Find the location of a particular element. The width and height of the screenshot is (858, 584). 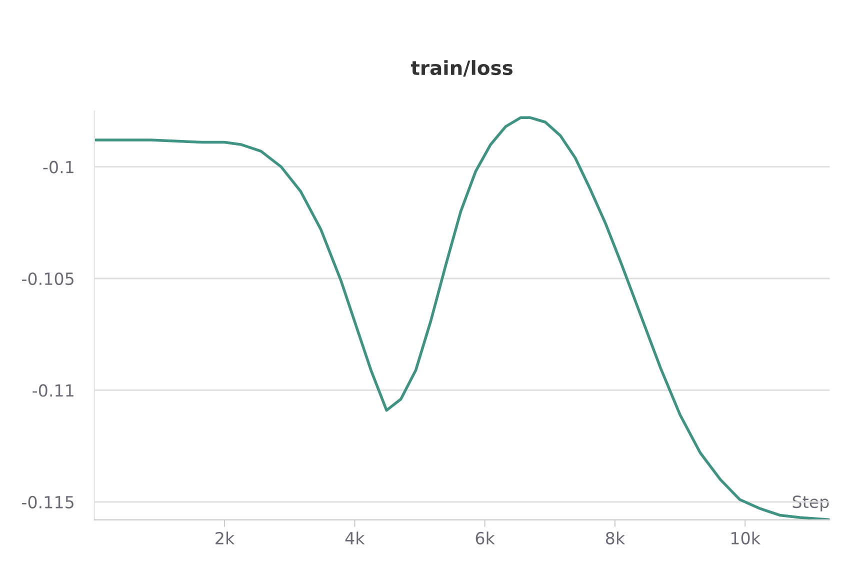

x-tick-label: 2k is located at coordinates (225, 538).